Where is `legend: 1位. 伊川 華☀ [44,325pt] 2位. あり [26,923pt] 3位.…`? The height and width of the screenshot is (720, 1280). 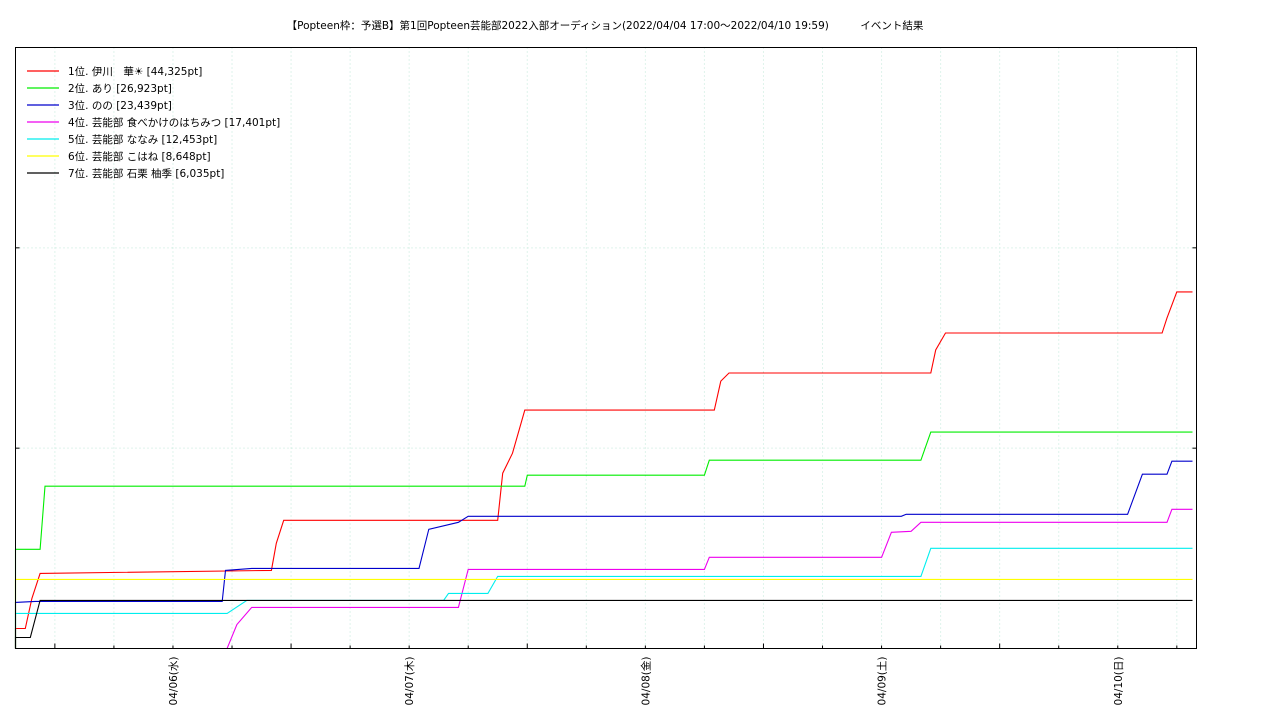
legend: 1位. 伊川 華☀ [44,325pt] 2位. あり [26,923pt] 3位.… is located at coordinates (153, 122).